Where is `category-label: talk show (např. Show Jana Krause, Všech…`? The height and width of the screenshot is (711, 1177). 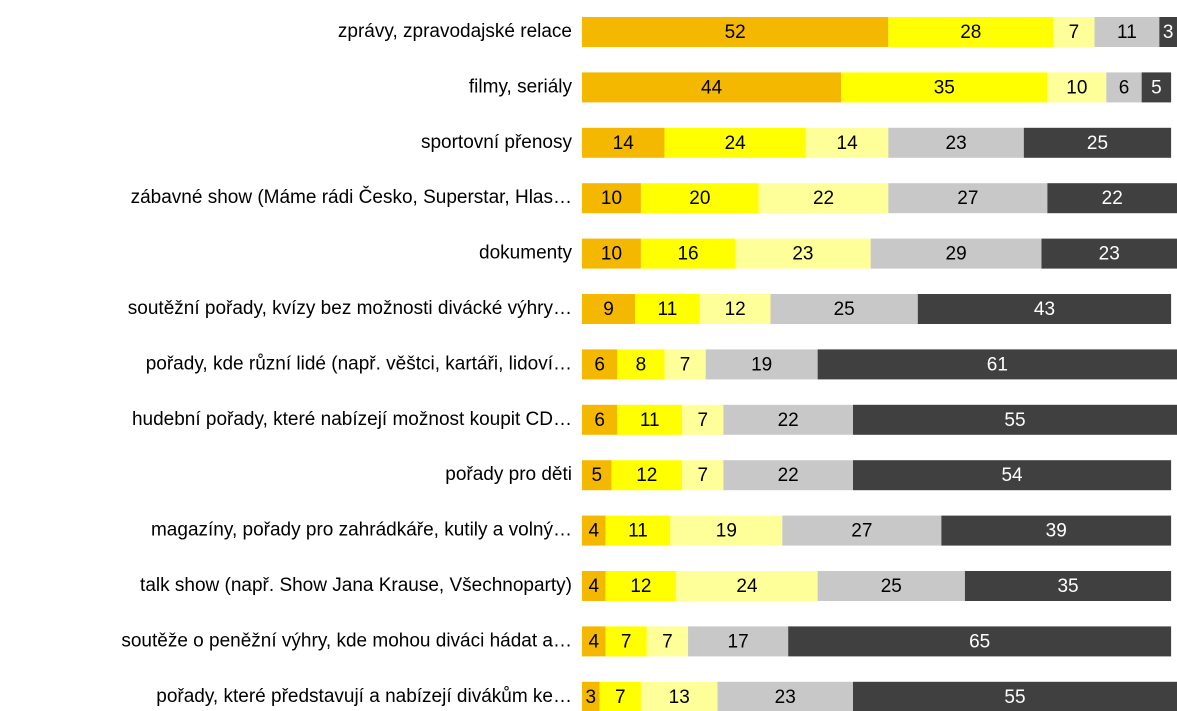
category-label: talk show (např. Show Jana Krause, Všech… is located at coordinates (356, 585).